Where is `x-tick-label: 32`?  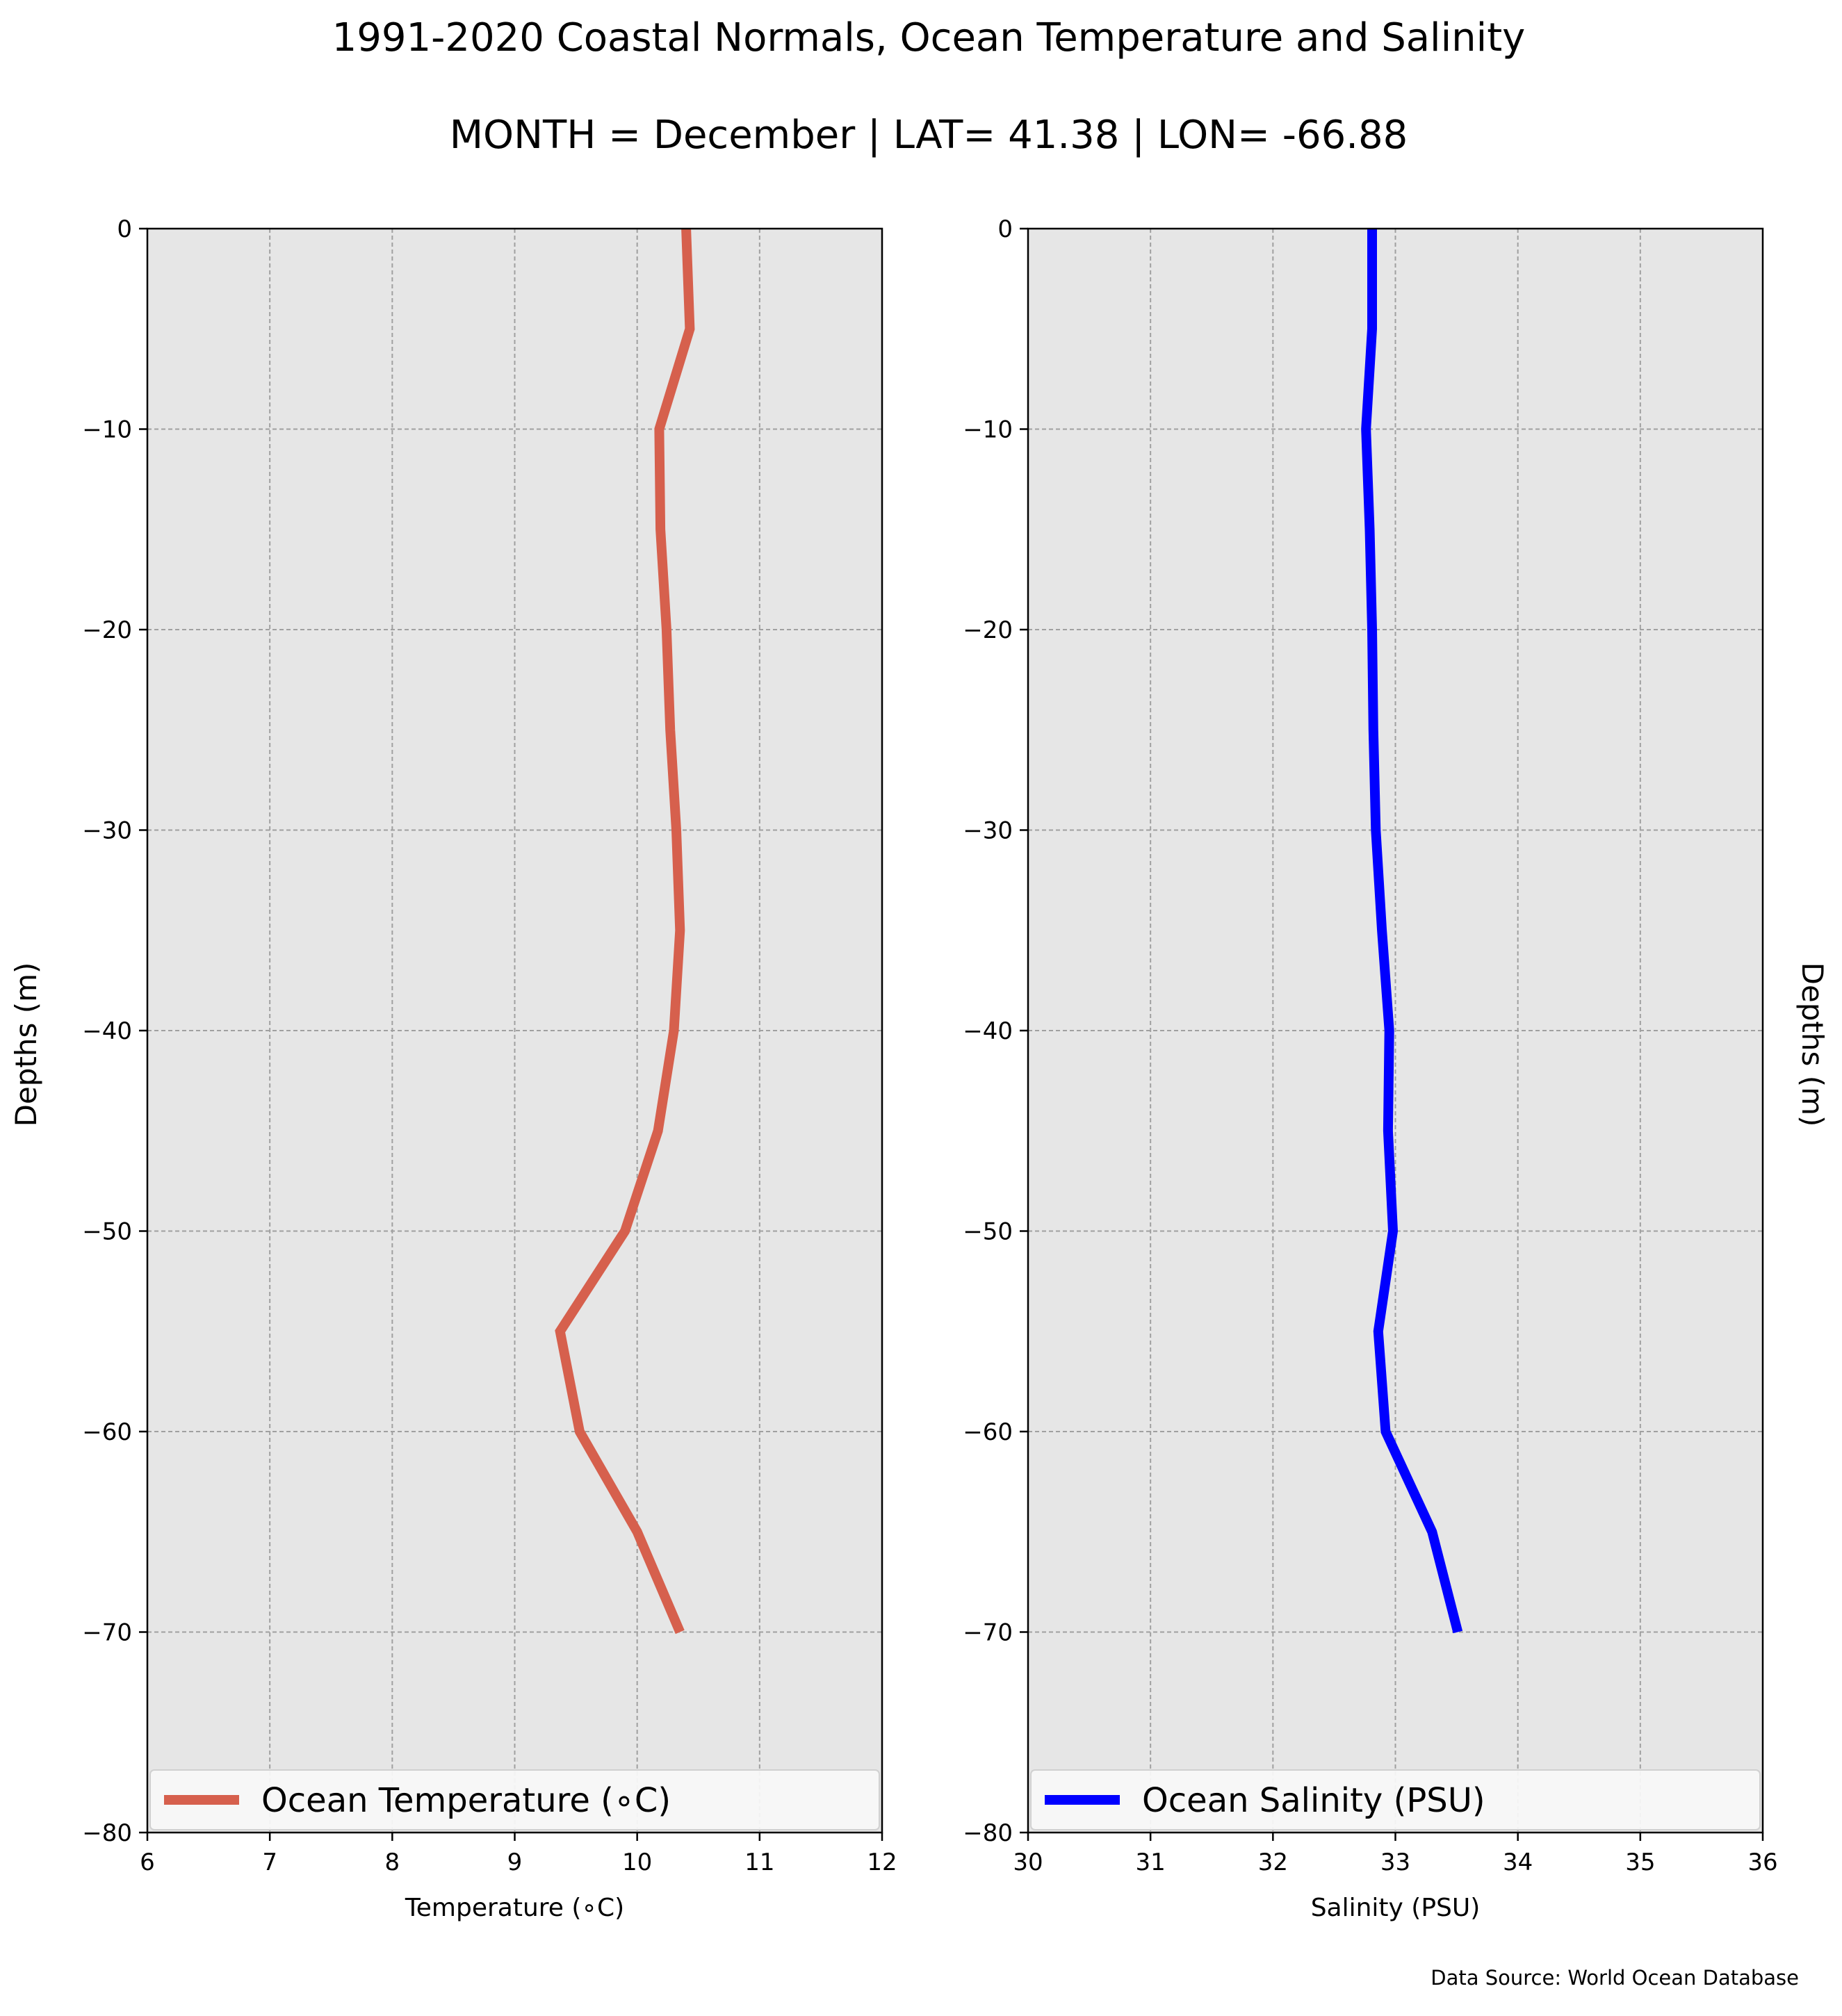
x-tick-label: 32 is located at coordinates (1273, 1863).